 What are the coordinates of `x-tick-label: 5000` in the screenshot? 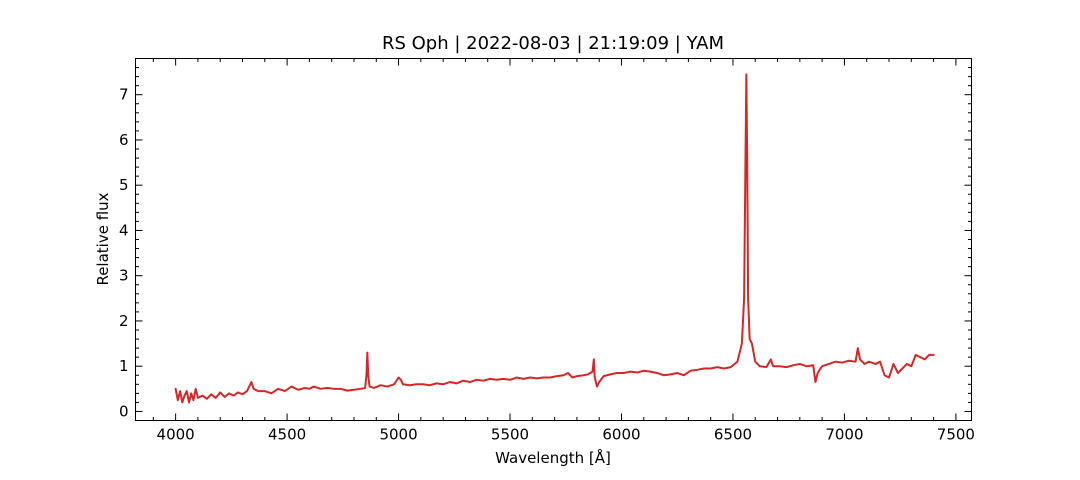 It's located at (398, 435).